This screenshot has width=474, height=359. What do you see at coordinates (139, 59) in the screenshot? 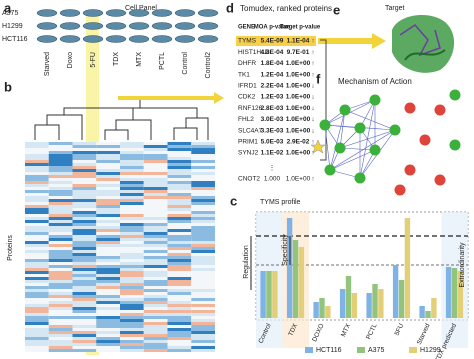
I see `condition-label: MTX` at bounding box center [139, 59].